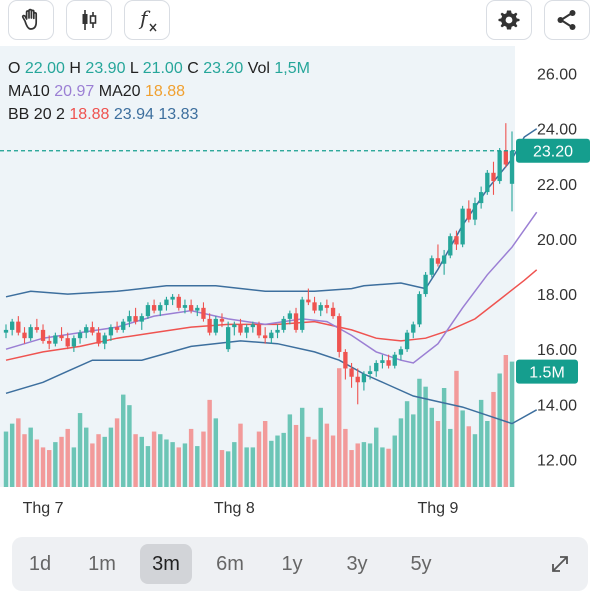  What do you see at coordinates (31, 20) in the screenshot?
I see `hand-tool-button` at bounding box center [31, 20].